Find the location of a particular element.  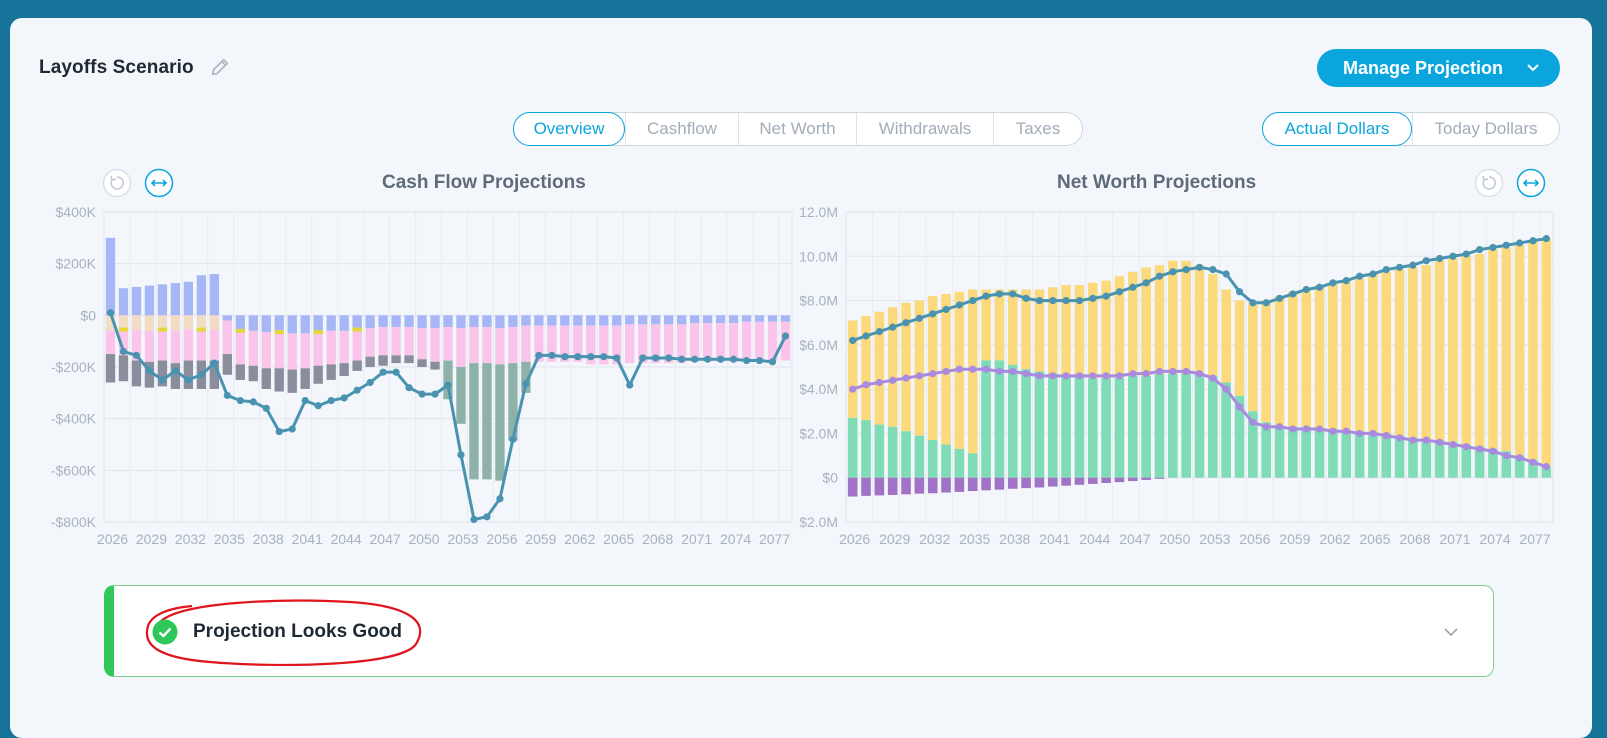

x-tick-label: 2056 is located at coordinates (1254, 539).